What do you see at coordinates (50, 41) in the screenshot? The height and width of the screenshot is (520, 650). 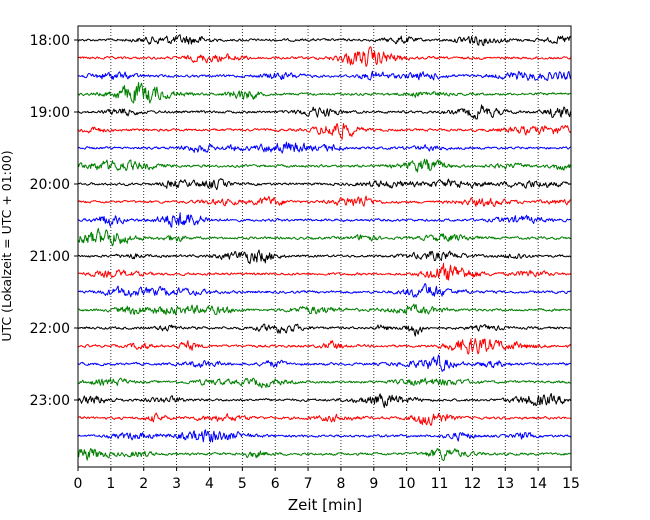 I see `y-tick-label: 18:00` at bounding box center [50, 41].